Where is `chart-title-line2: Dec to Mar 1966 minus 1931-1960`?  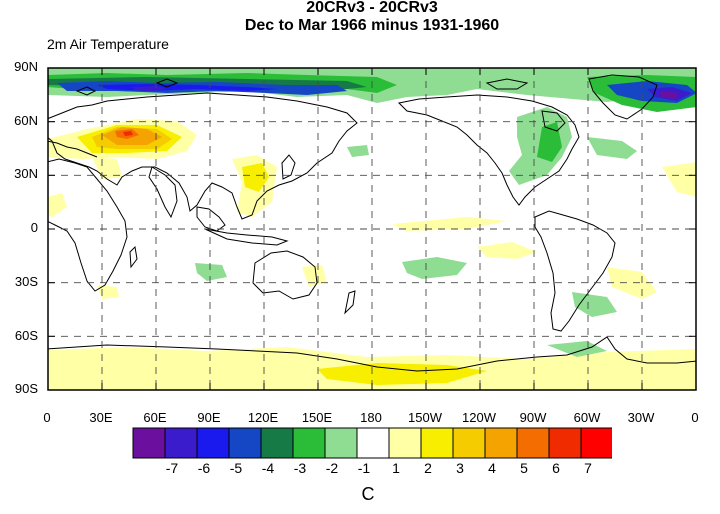
chart-title-line2: Dec to Mar 1966 minus 1931-1960 is located at coordinates (372, 25).